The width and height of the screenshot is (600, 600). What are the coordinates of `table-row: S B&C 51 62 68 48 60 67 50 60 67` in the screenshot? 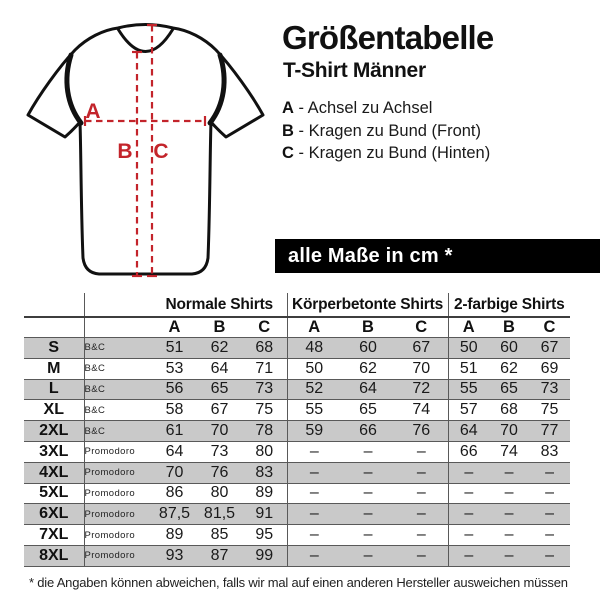 It's located at (297, 348).